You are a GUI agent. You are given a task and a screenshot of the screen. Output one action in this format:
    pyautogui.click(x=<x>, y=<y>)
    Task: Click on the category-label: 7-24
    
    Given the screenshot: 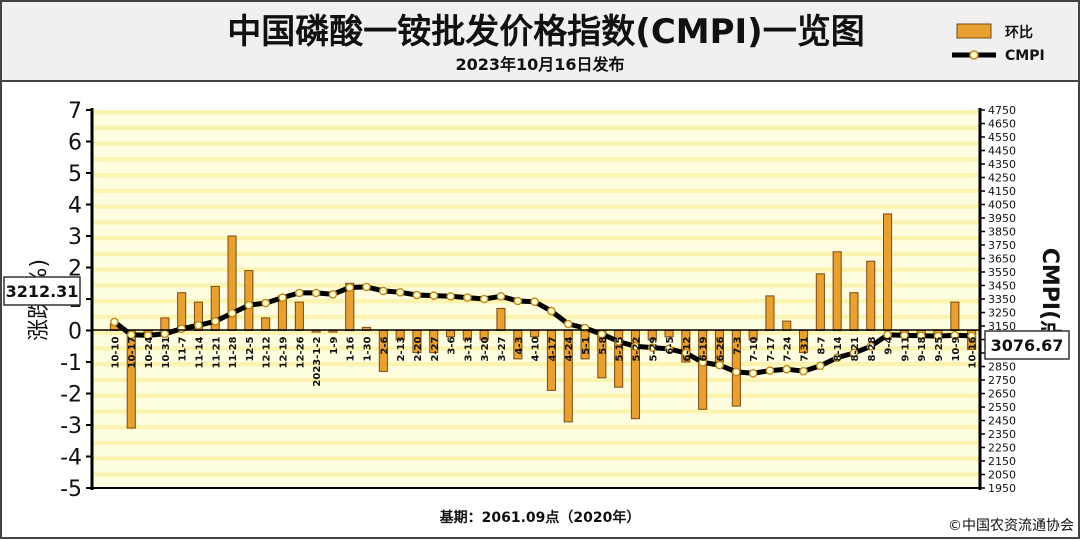 What is the action you would take?
    pyautogui.click(x=788, y=348)
    